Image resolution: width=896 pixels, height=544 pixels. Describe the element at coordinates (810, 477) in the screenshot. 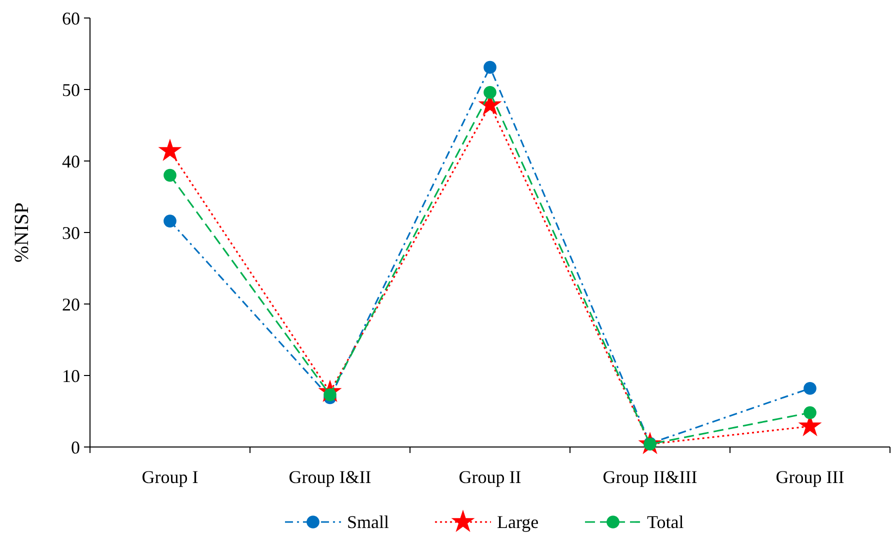

I see `x-tick-label: Group III` at that location.